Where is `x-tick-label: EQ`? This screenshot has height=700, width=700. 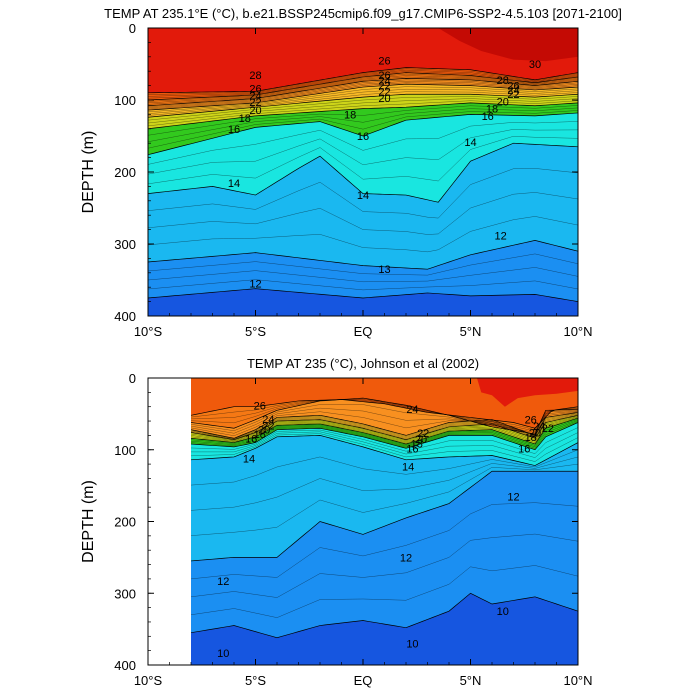 x-tick-label: EQ is located at coordinates (363, 680).